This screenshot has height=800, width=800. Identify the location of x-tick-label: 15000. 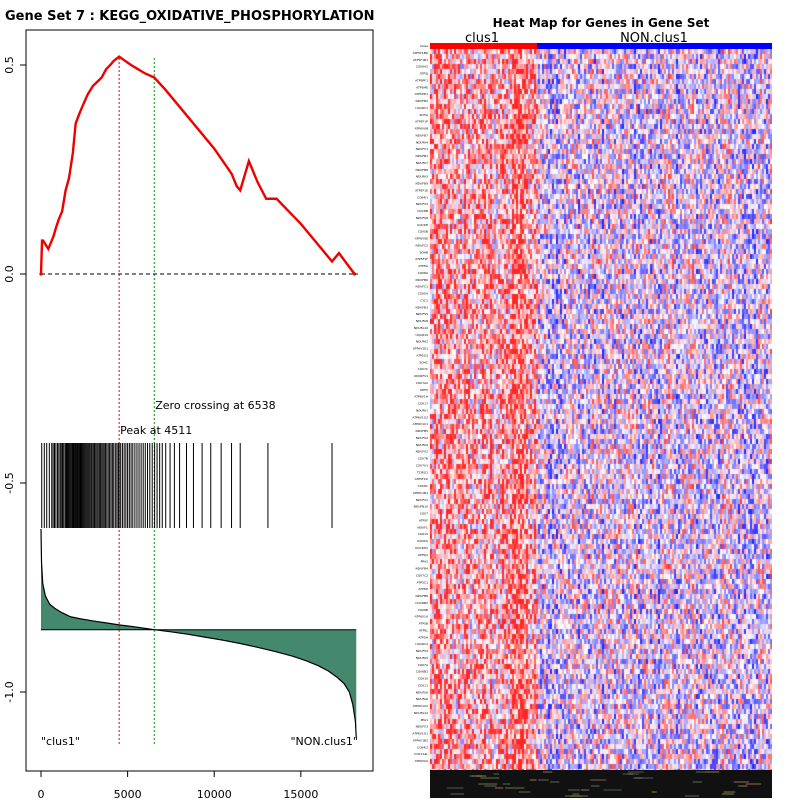
(300, 794).